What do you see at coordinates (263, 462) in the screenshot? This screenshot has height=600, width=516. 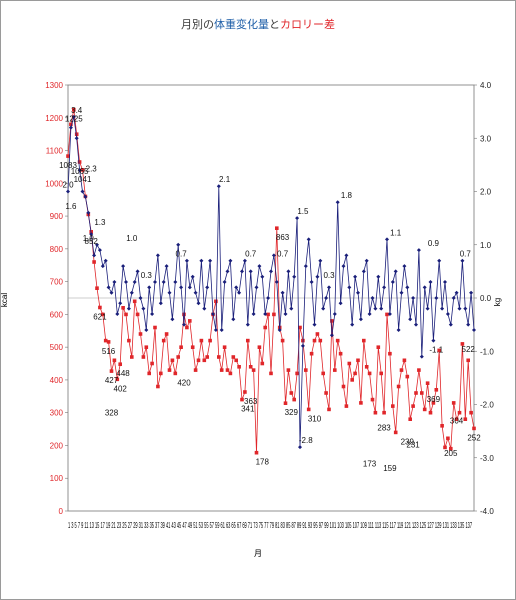 I see `data-label-calorie: 178` at bounding box center [263, 462].